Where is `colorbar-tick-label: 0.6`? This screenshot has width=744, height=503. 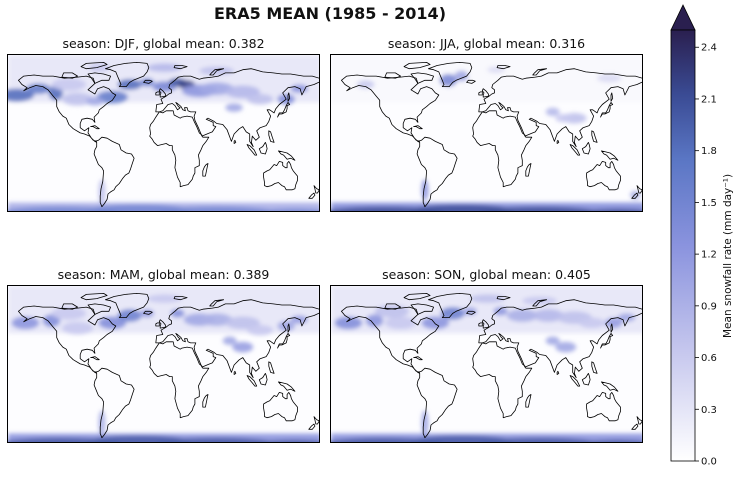
colorbar-tick-label: 0.6 is located at coordinates (709, 358).